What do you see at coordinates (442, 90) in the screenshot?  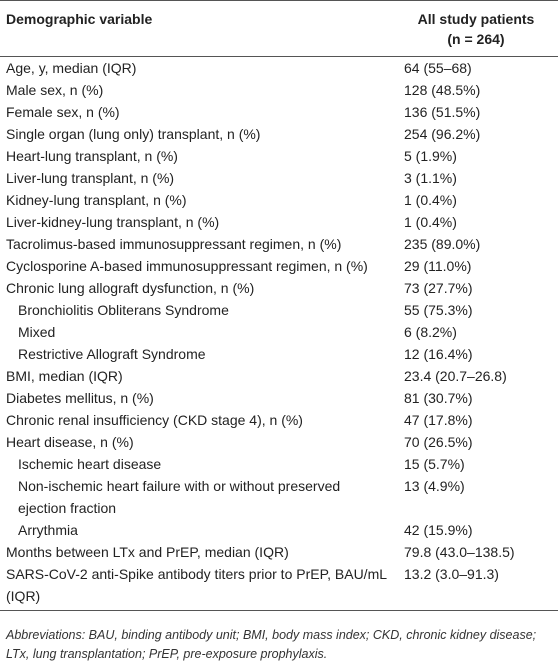 I see `row-value: 128 (48.5%)` at bounding box center [442, 90].